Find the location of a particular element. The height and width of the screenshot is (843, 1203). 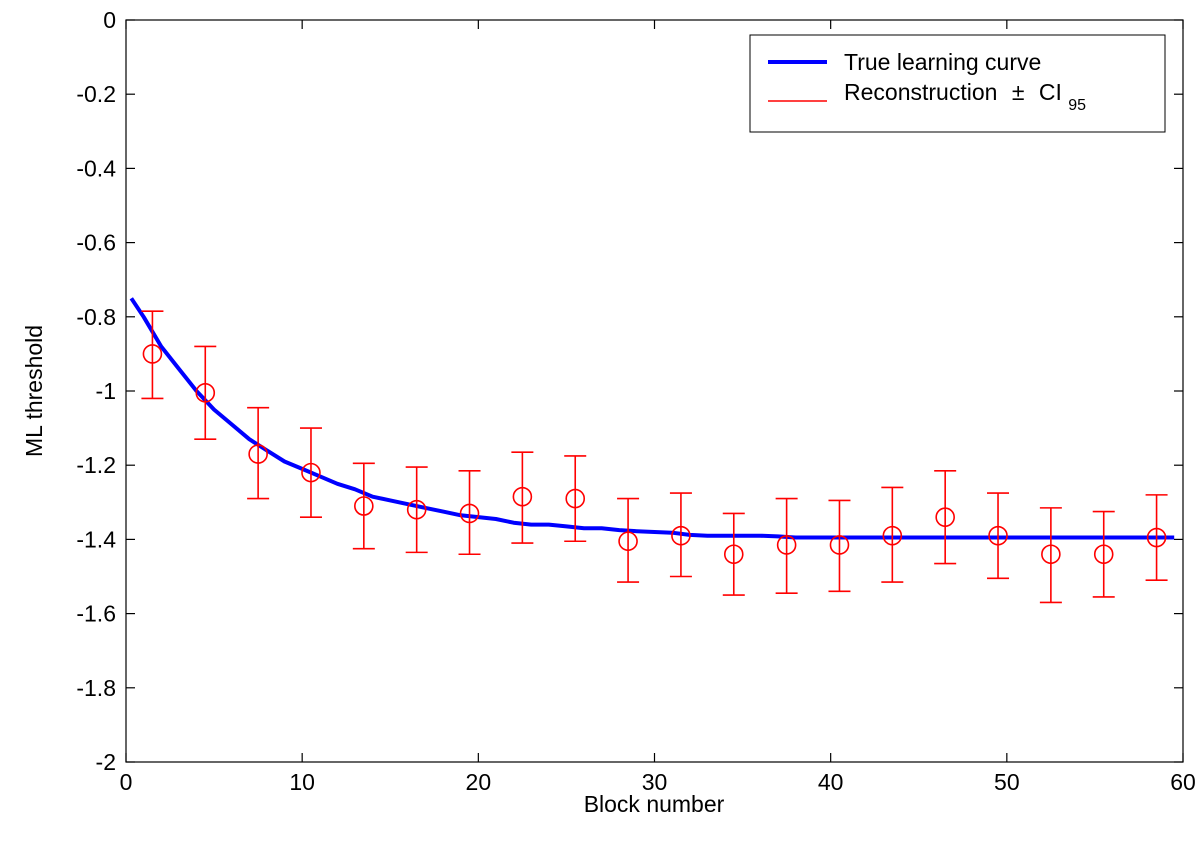

y-tick-label: -0.6 is located at coordinates (96, 243).